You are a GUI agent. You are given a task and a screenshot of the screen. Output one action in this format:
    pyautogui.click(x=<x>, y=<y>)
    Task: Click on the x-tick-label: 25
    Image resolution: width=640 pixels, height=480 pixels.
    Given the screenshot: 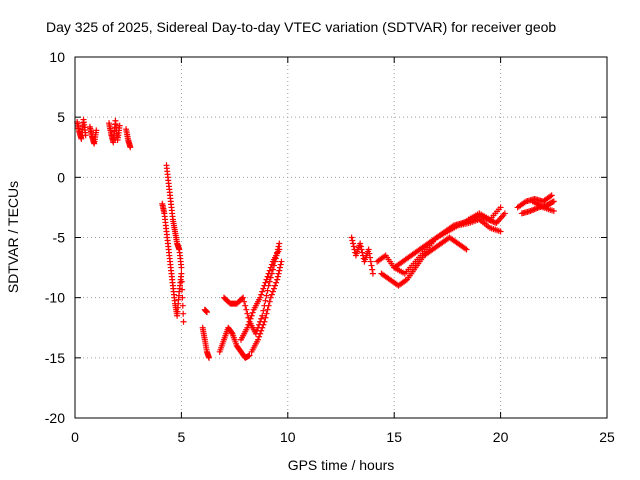 What is the action you would take?
    pyautogui.click(x=607, y=437)
    